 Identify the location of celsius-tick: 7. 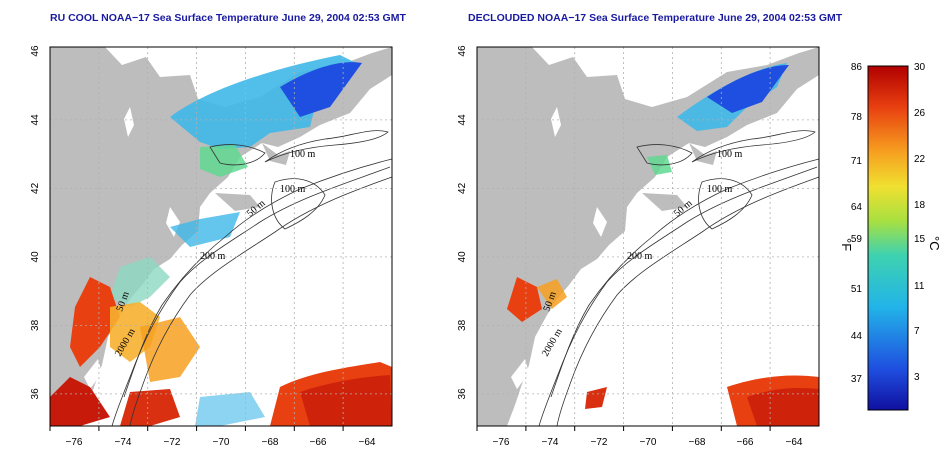
(917, 331).